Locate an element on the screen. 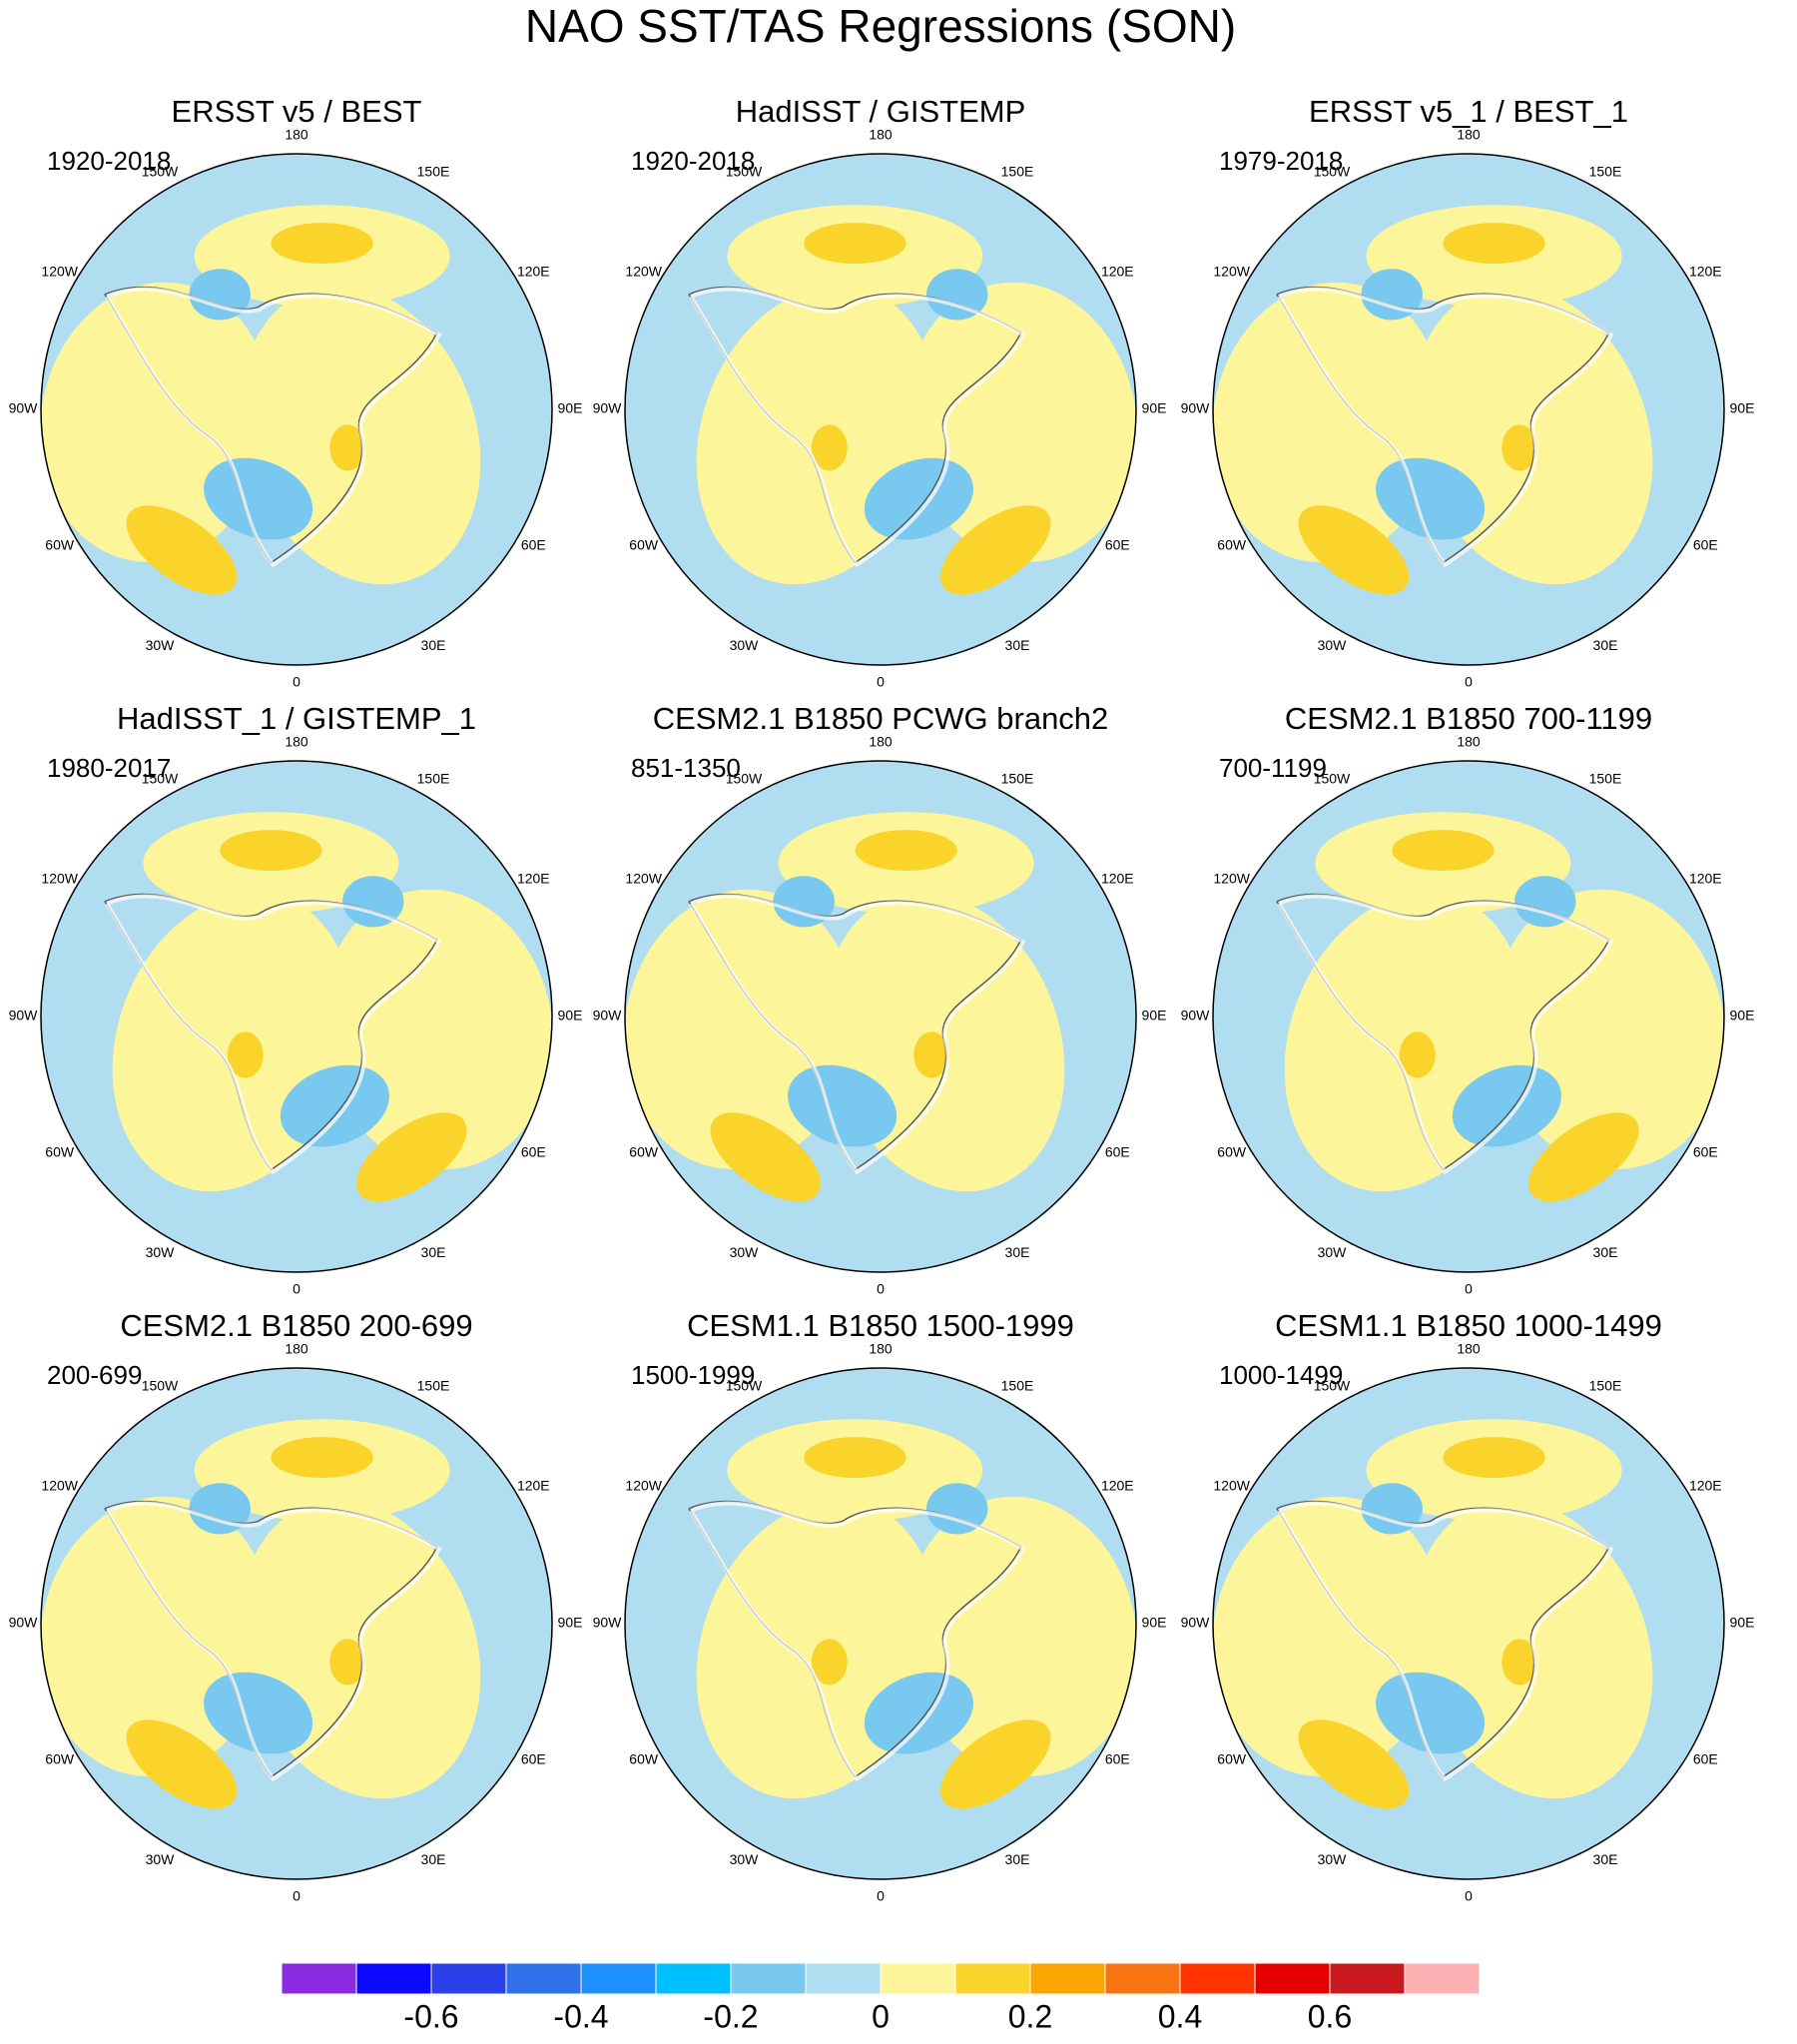 This screenshot has height=2044, width=1797. colorbar-tick-label: 0 is located at coordinates (881, 2016).